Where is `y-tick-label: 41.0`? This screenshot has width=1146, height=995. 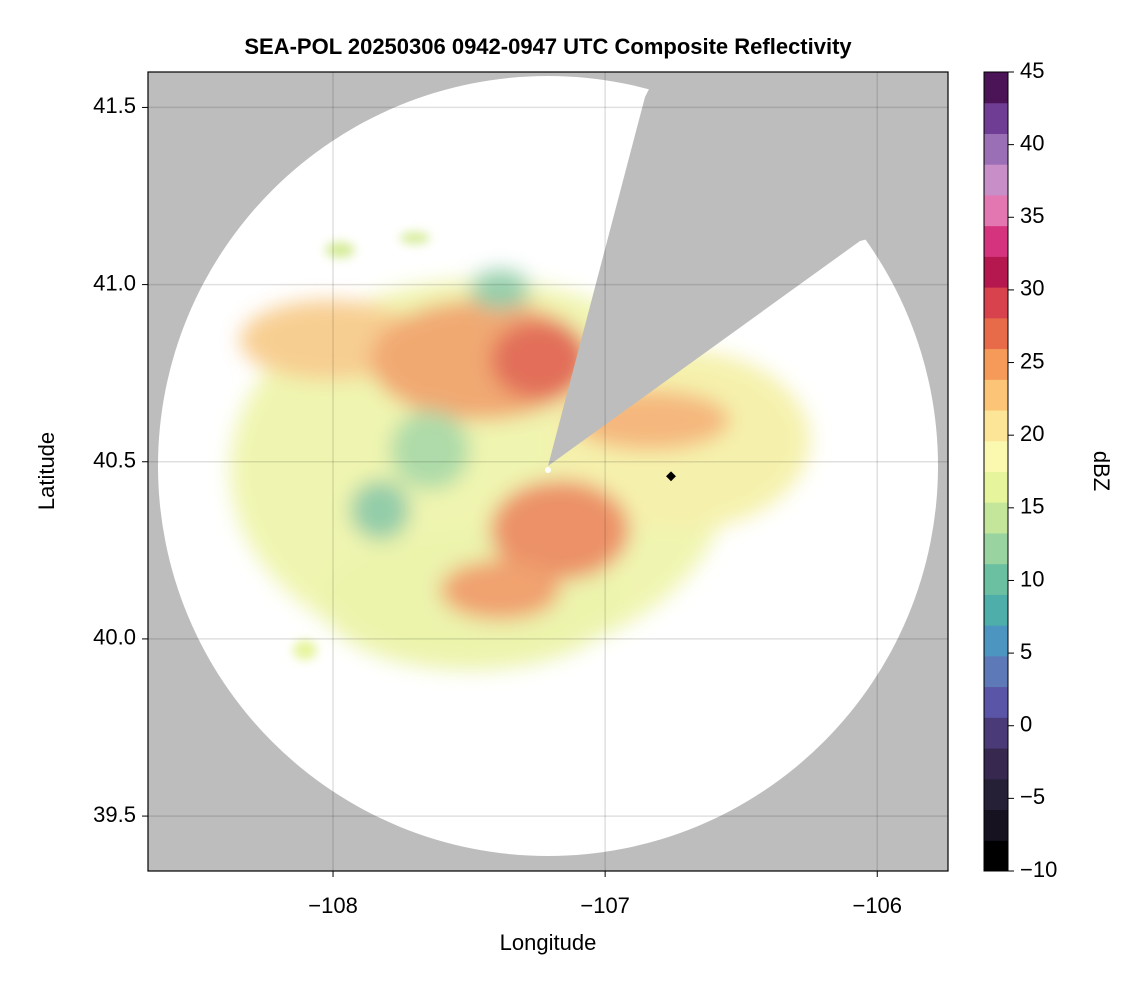
y-tick-label: 41.0 is located at coordinates (114, 282).